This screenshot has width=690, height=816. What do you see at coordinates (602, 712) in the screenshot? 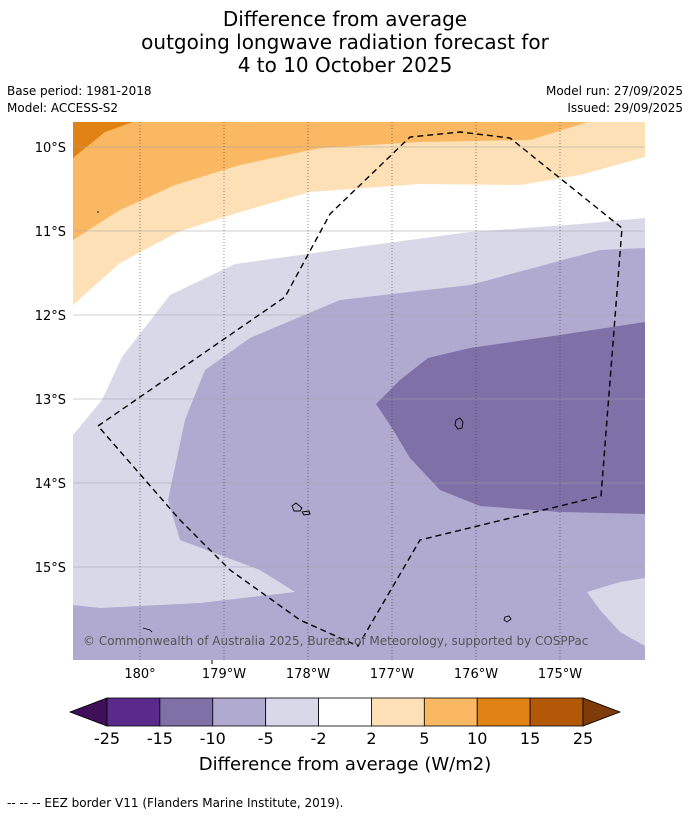
I see `colorbar-arrow-max` at bounding box center [602, 712].